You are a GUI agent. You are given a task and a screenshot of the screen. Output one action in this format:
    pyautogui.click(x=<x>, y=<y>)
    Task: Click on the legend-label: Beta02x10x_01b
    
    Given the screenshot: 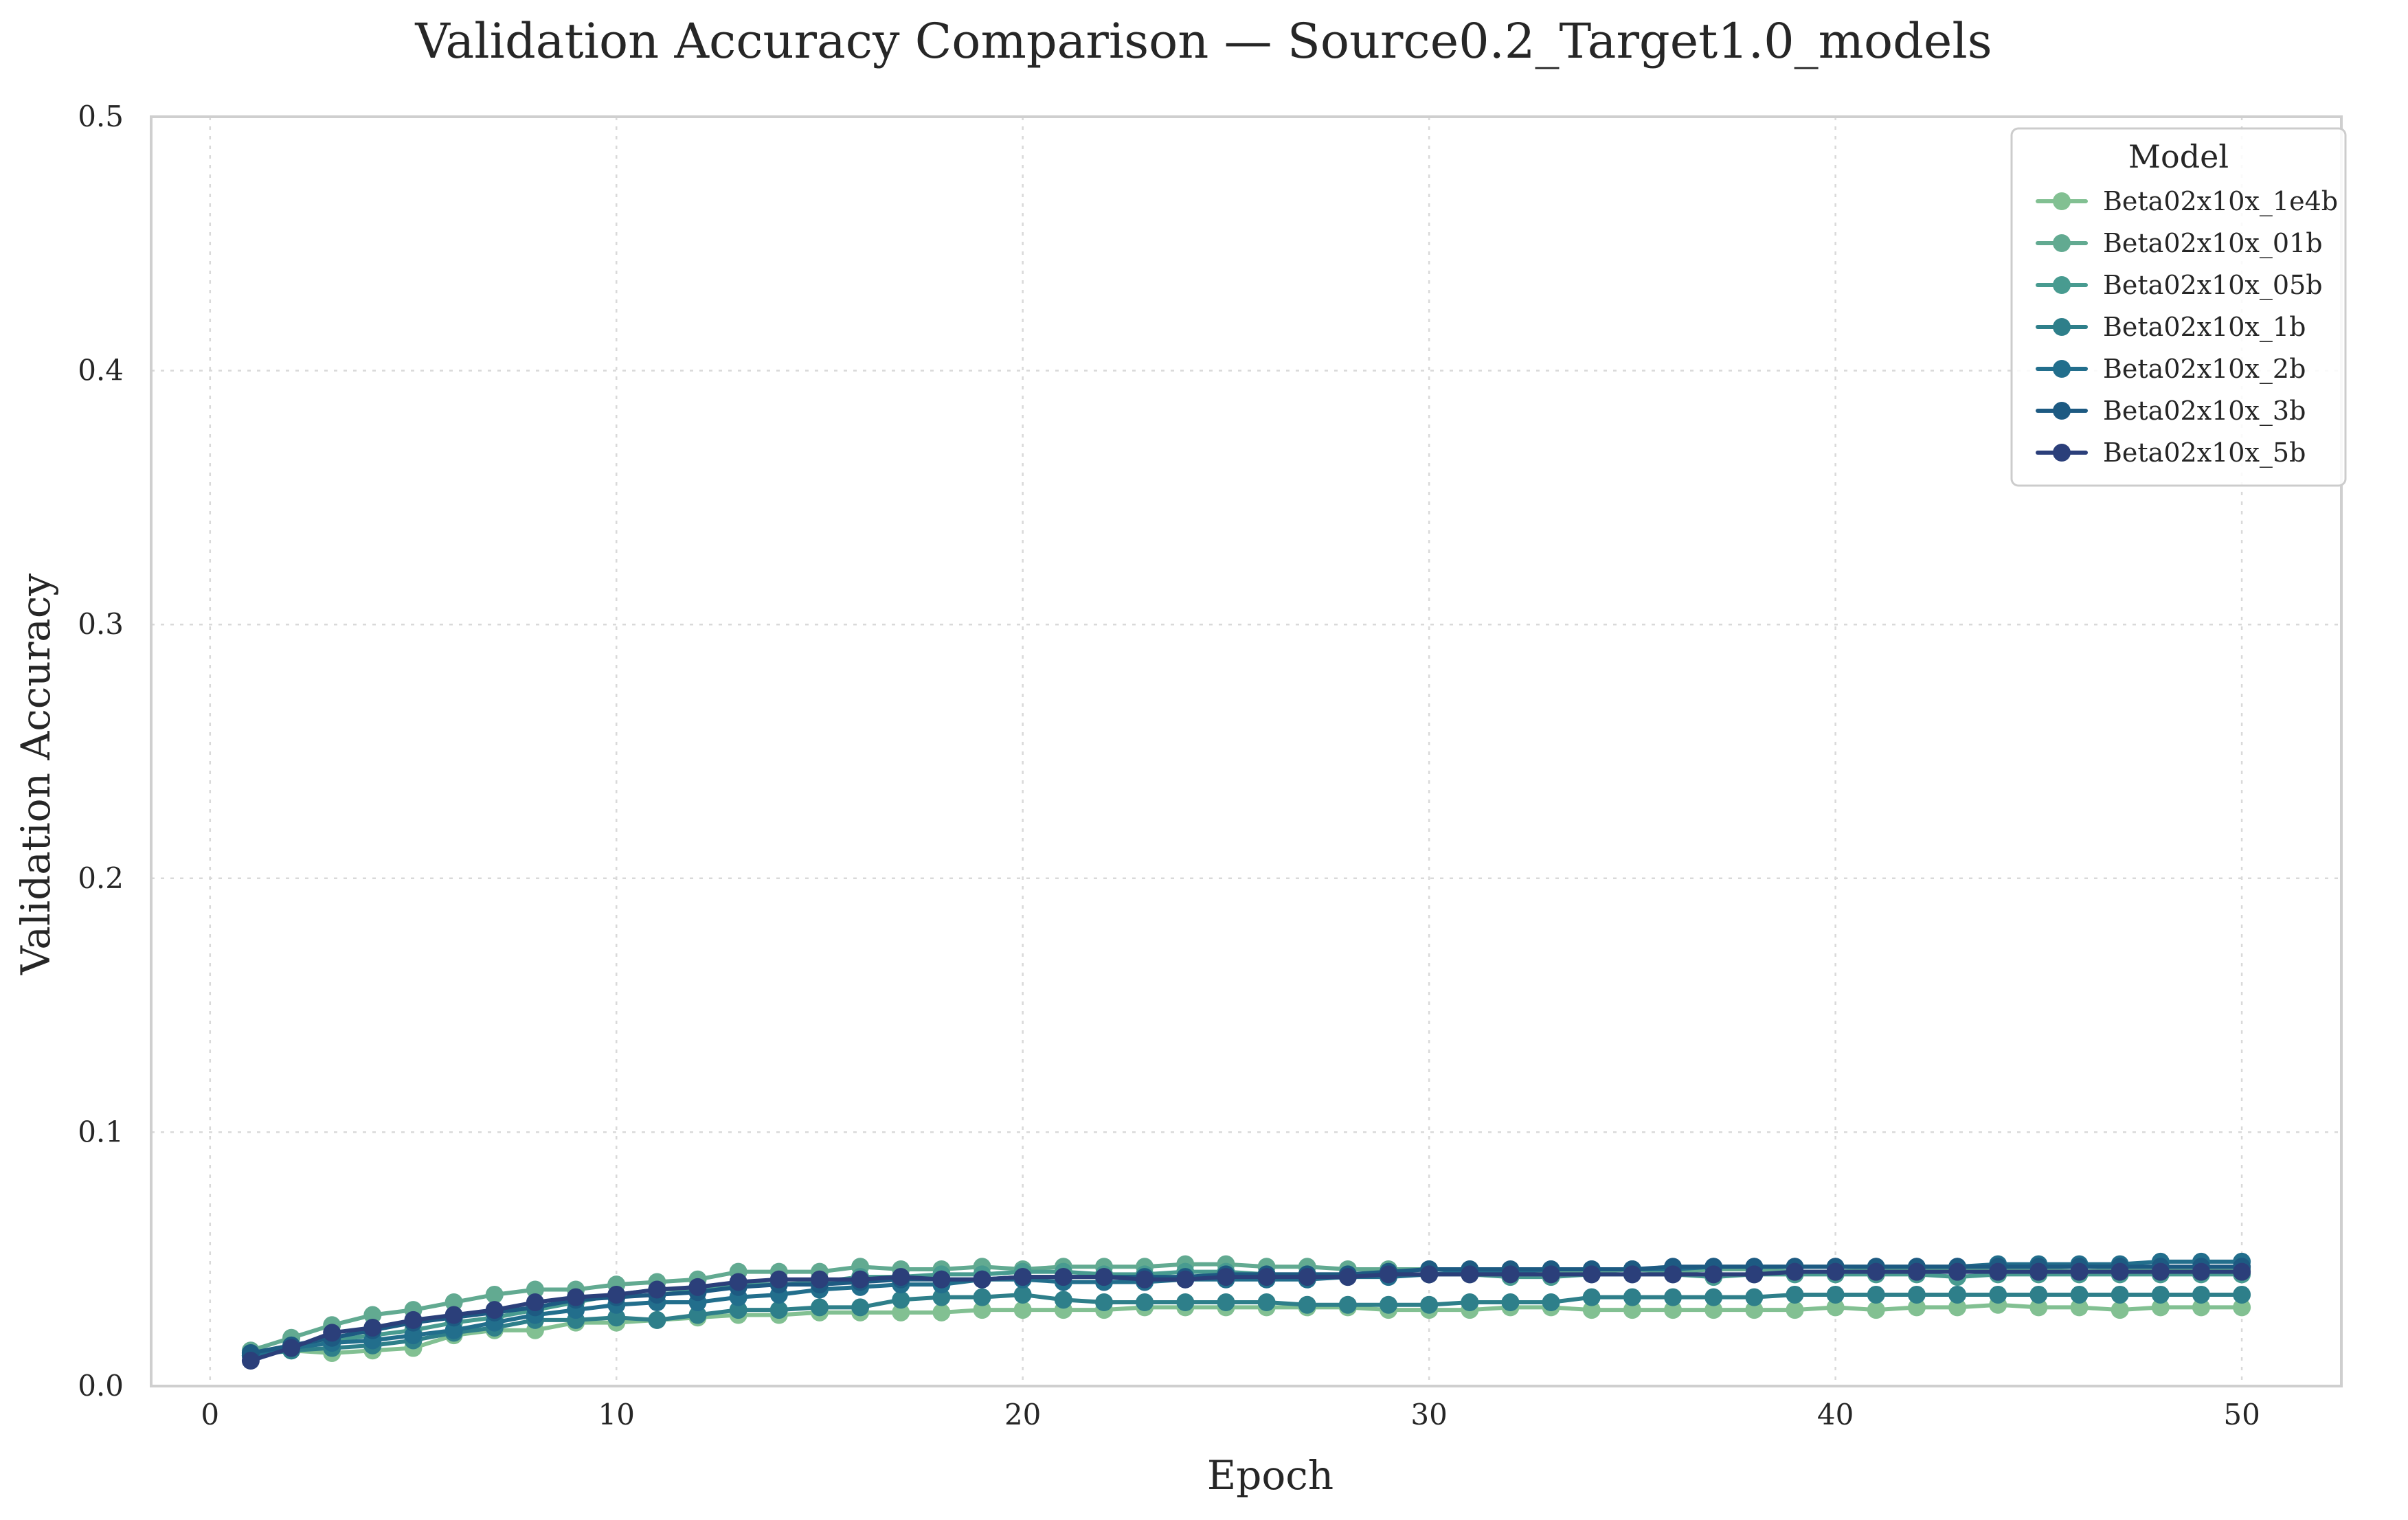 What is the action you would take?
    pyautogui.click(x=2213, y=243)
    